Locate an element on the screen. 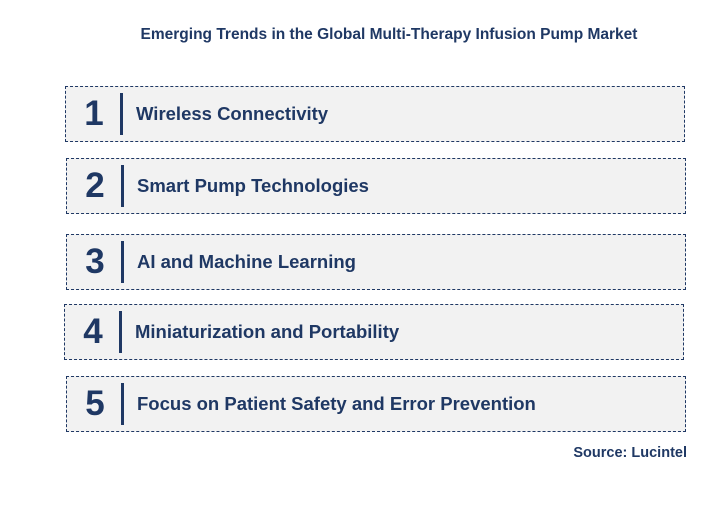  trend-number: 5 is located at coordinates (95, 403).